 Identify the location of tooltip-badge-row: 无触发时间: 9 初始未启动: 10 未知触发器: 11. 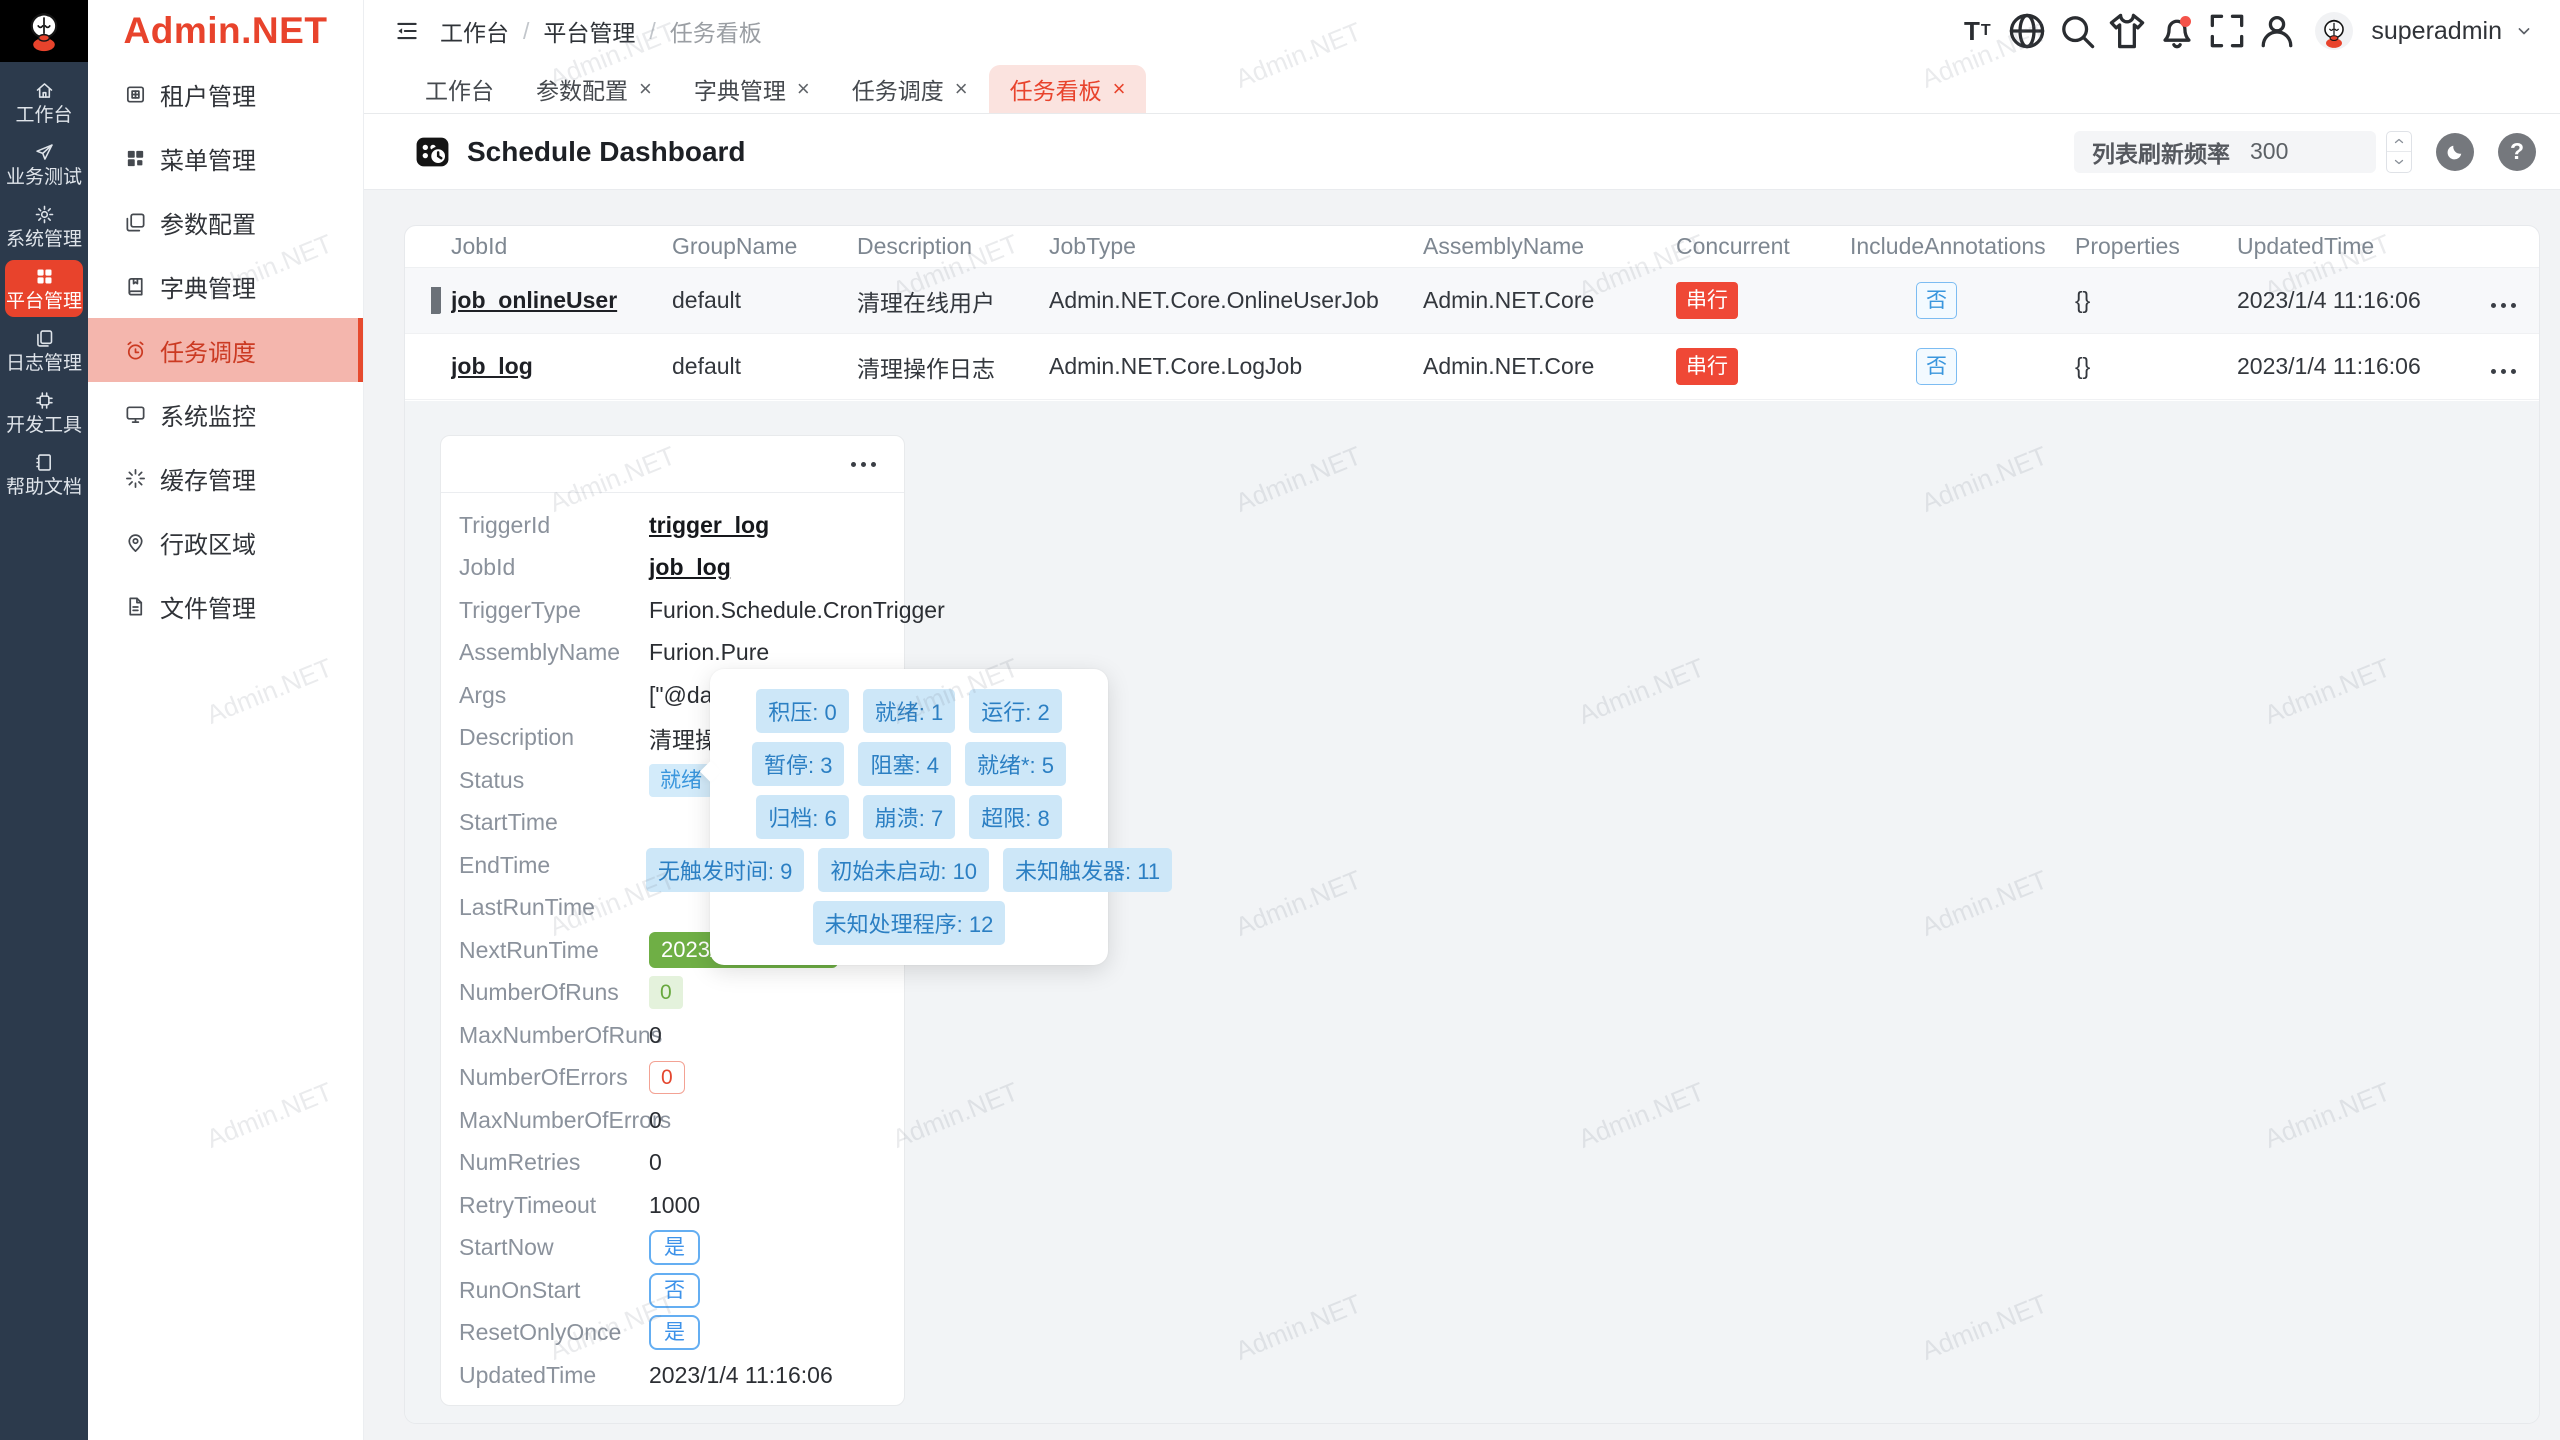
(909, 870).